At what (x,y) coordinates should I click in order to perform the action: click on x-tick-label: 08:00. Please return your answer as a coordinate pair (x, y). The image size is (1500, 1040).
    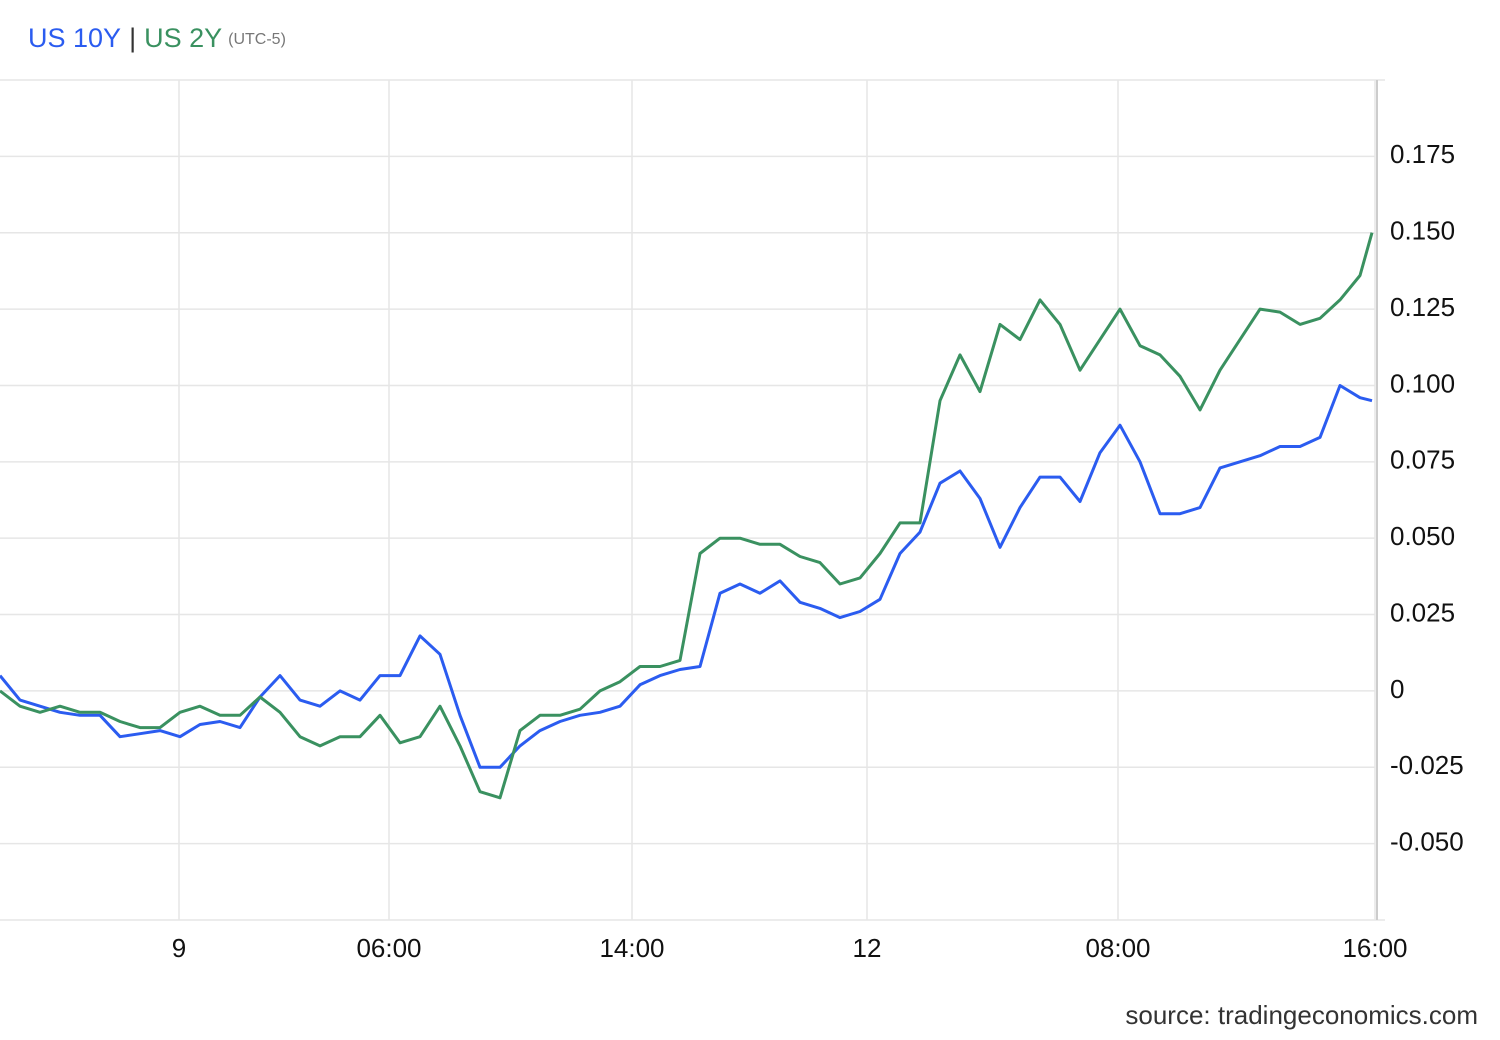
    Looking at the image, I should click on (1117, 948).